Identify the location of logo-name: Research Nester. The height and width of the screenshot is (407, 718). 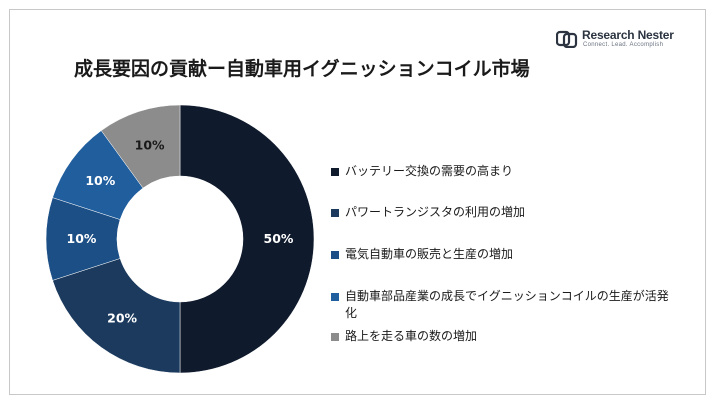
(628, 35).